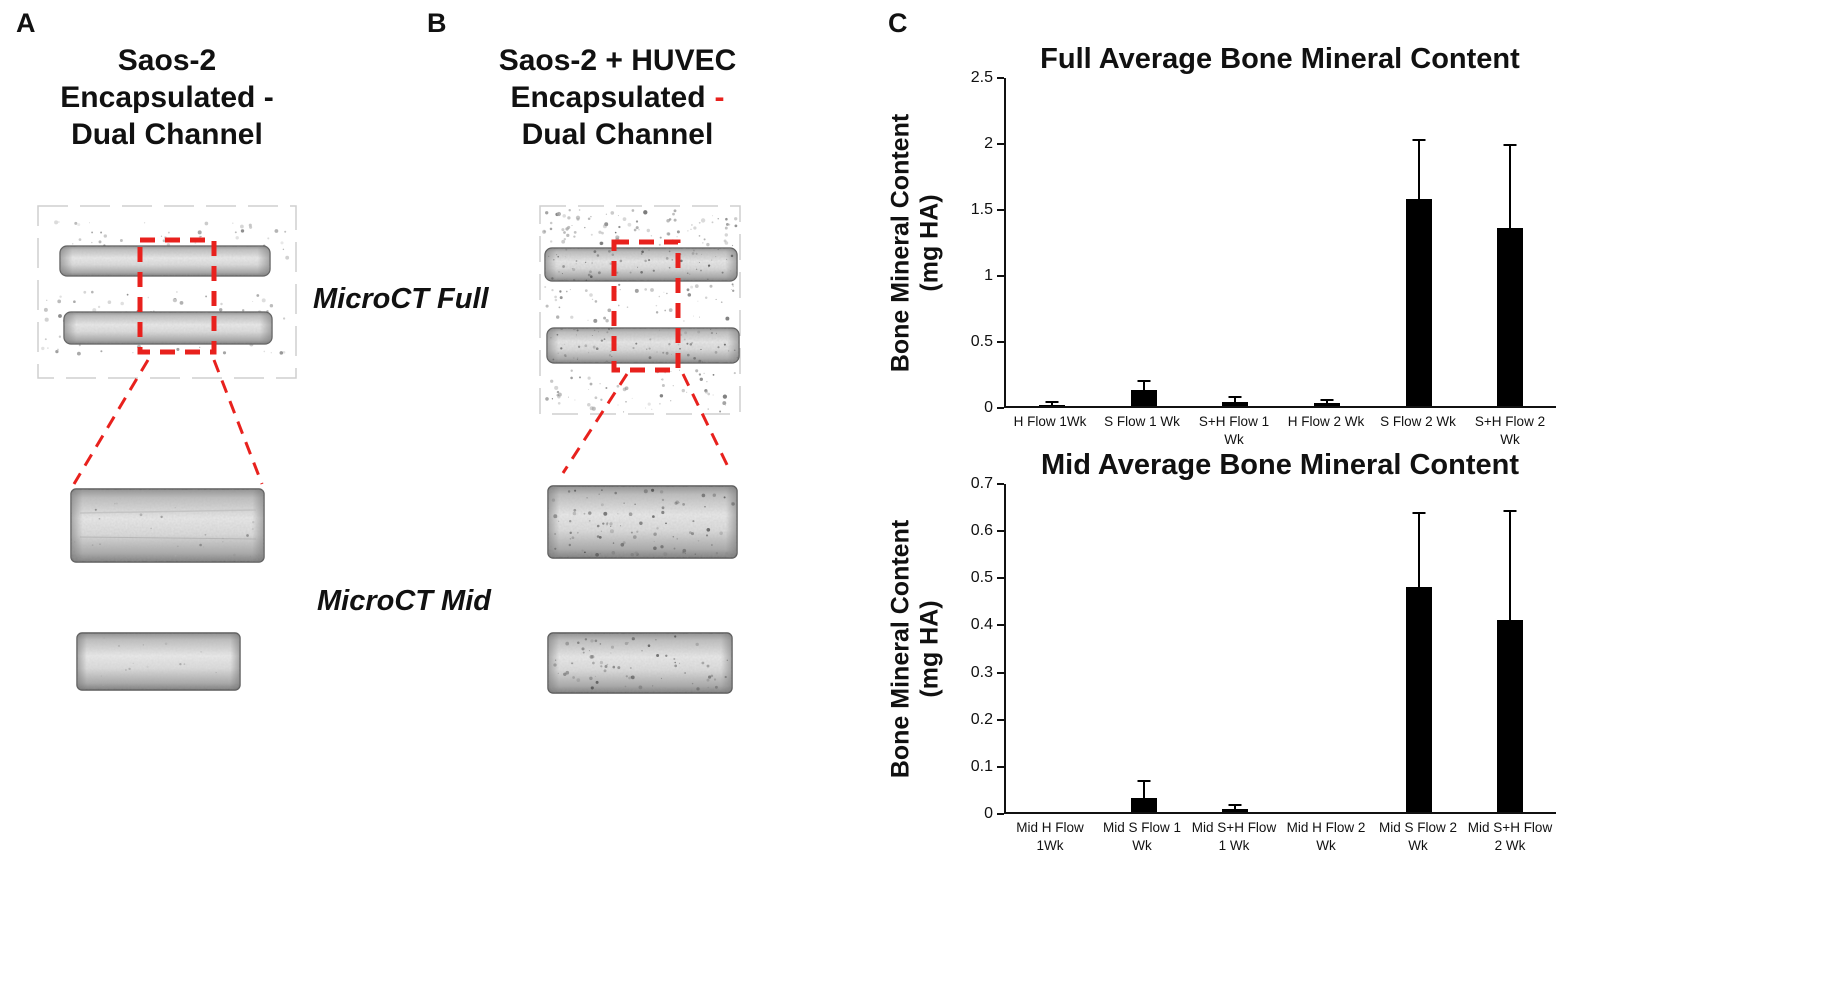 Image resolution: width=1838 pixels, height=986 pixels. What do you see at coordinates (988, 275) in the screenshot?
I see `y-tick-label: 1` at bounding box center [988, 275].